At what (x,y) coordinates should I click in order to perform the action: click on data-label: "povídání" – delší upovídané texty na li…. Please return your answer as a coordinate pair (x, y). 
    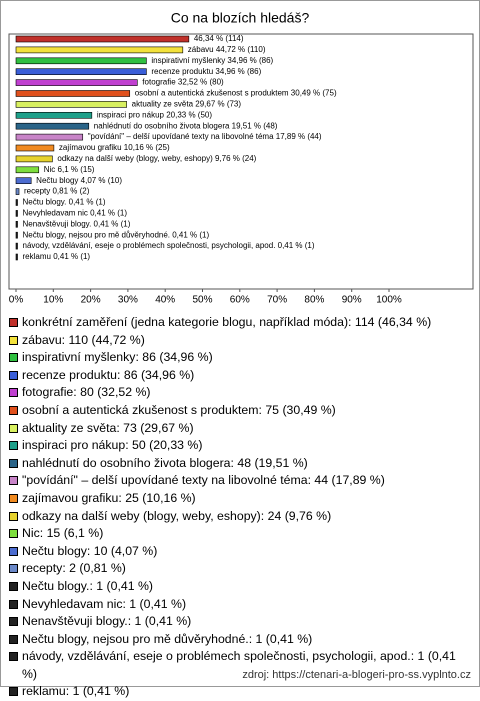
    Looking at the image, I should click on (205, 136).